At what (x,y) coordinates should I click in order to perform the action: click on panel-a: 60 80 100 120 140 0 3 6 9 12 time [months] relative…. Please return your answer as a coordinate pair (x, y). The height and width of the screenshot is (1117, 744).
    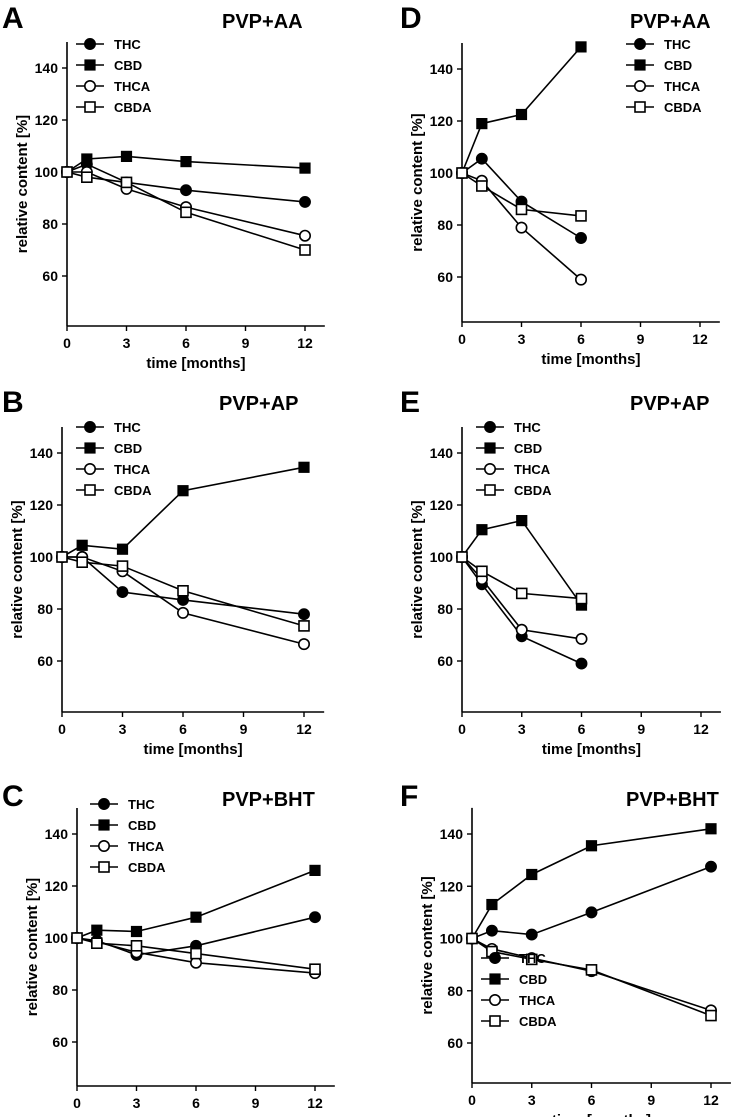
    Looking at the image, I should click on (163, 187).